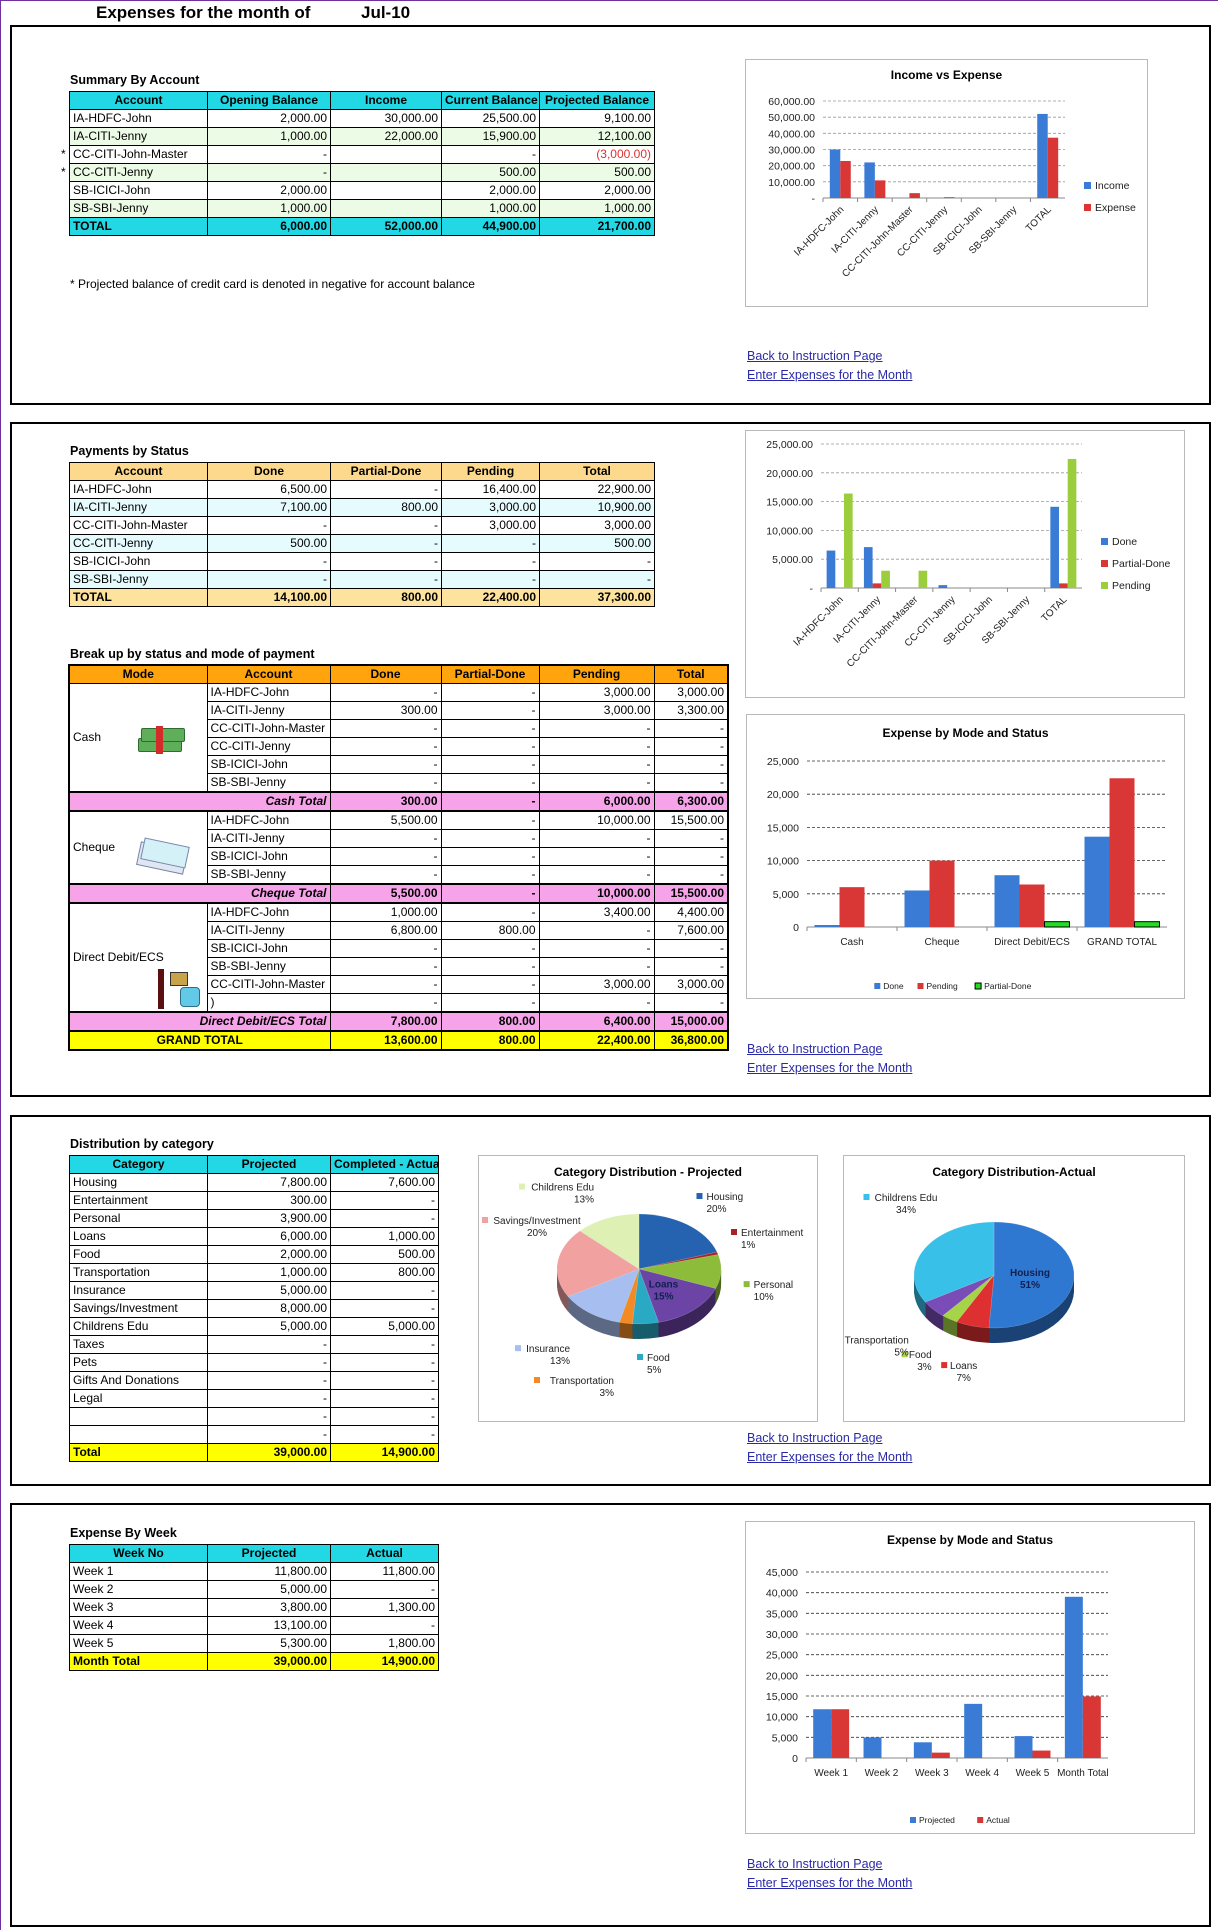  Describe the element at coordinates (691, 820) in the screenshot. I see `amount-cell: 15,500.00` at that location.